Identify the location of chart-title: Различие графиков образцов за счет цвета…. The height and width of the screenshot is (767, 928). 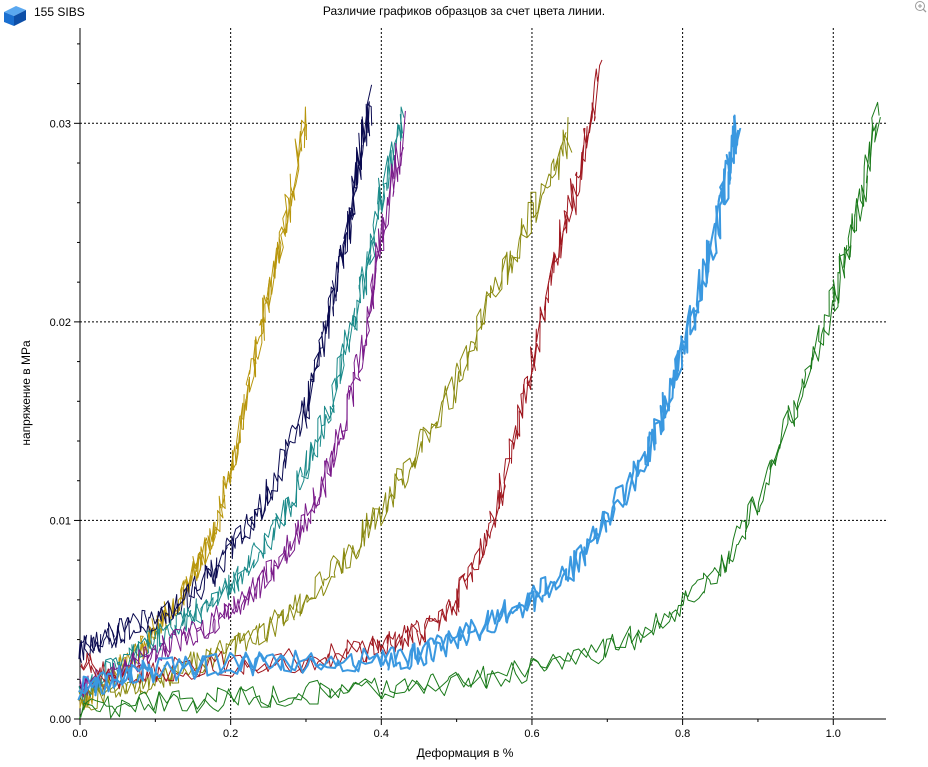
(464, 11).